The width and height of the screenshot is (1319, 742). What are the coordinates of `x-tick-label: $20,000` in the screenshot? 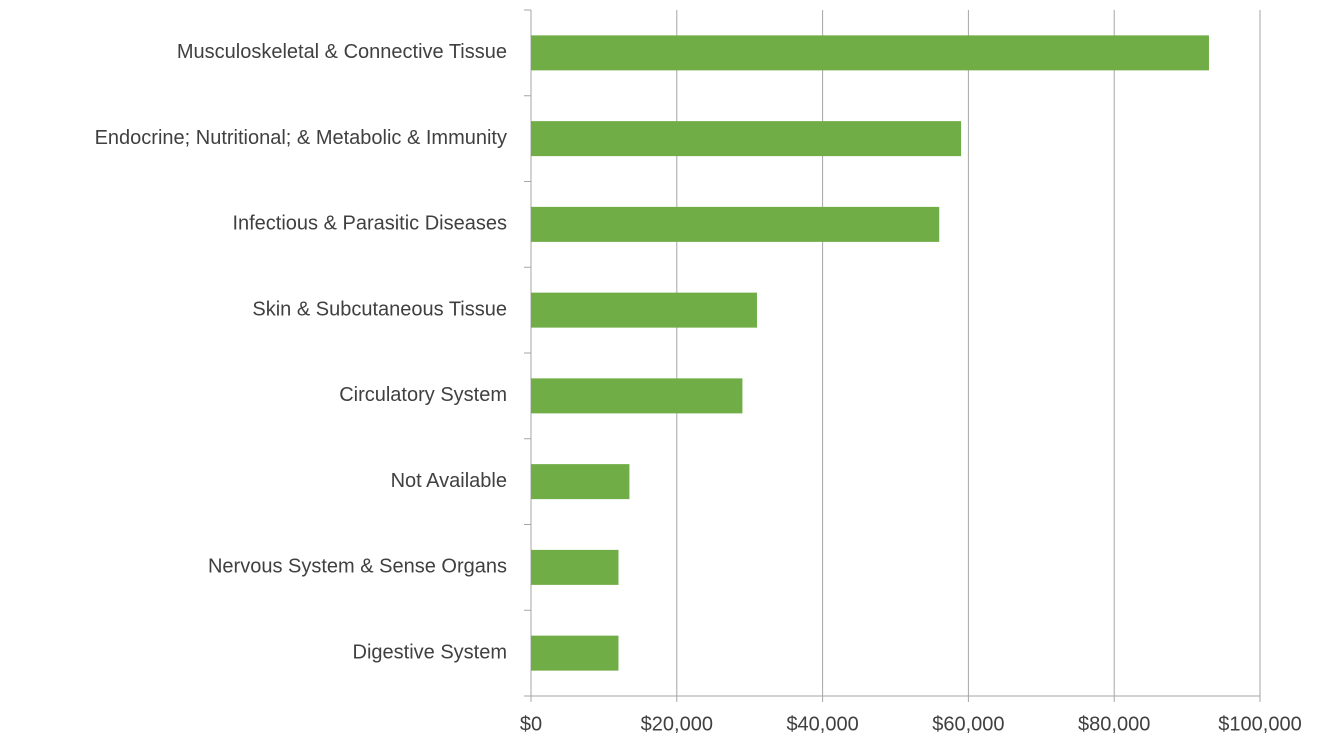 It's located at (677, 724).